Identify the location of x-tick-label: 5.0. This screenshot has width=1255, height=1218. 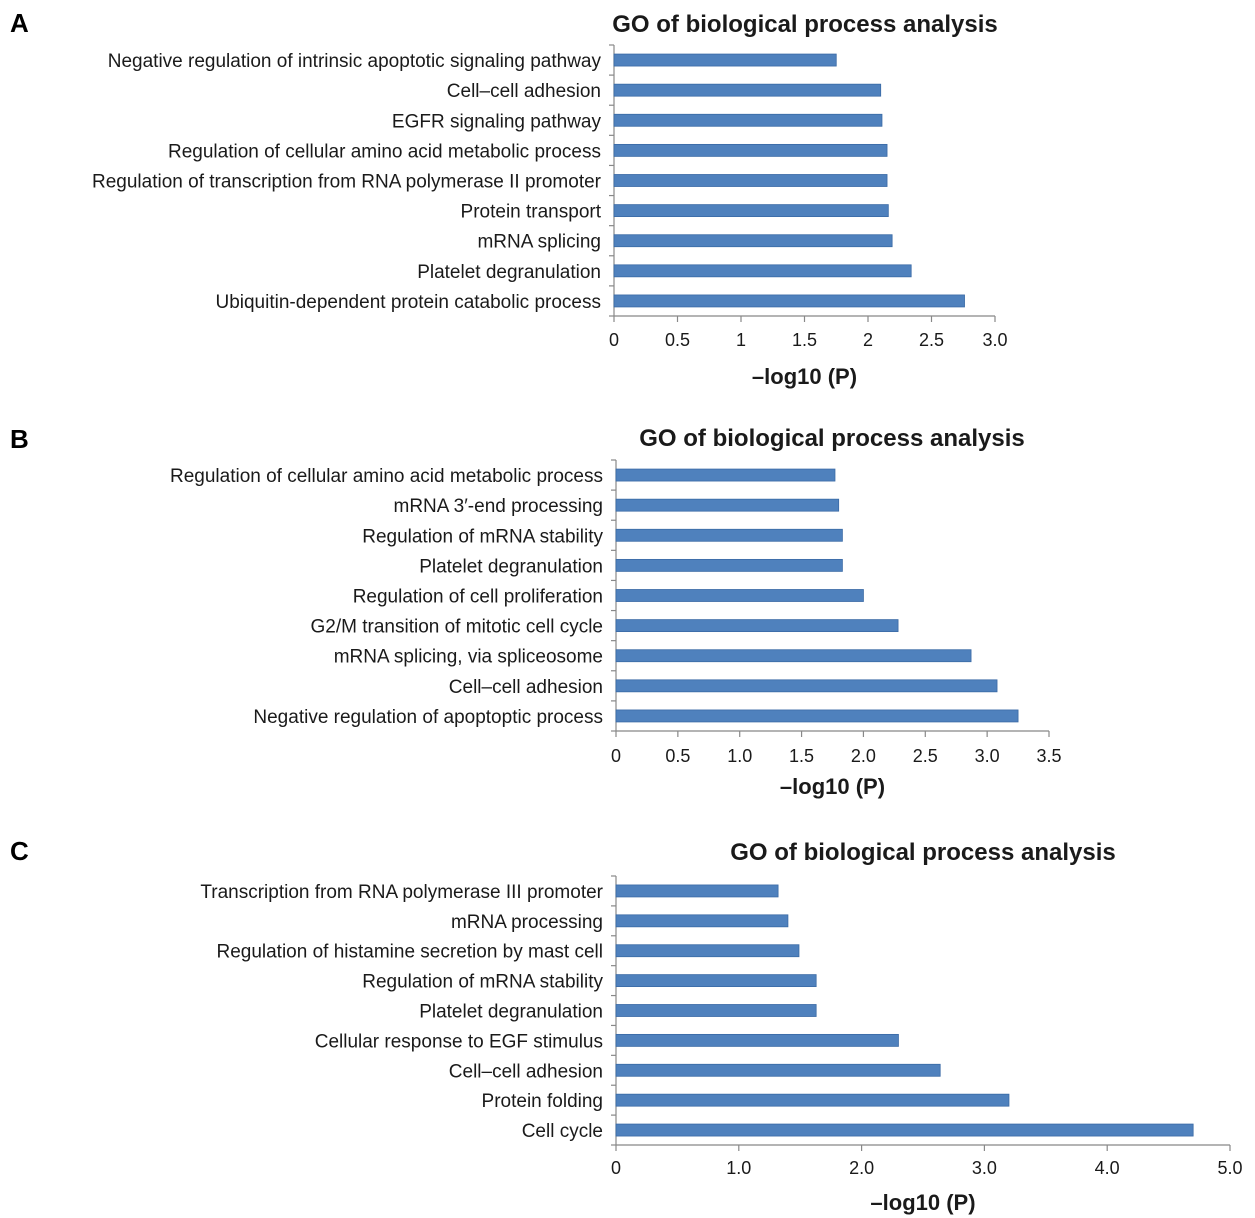
(1229, 1168).